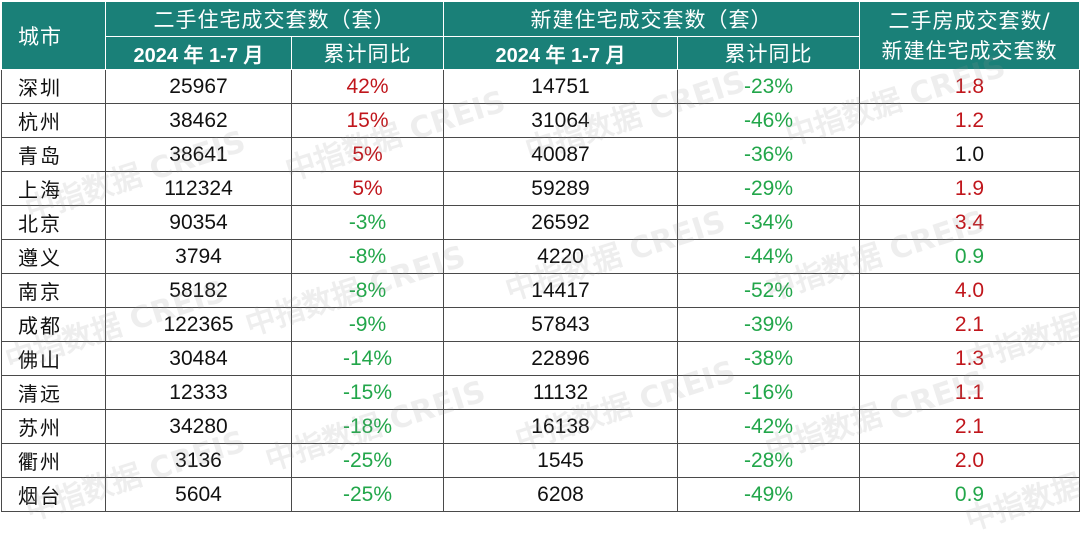  I want to click on city-cell: 苏州, so click(53, 426).